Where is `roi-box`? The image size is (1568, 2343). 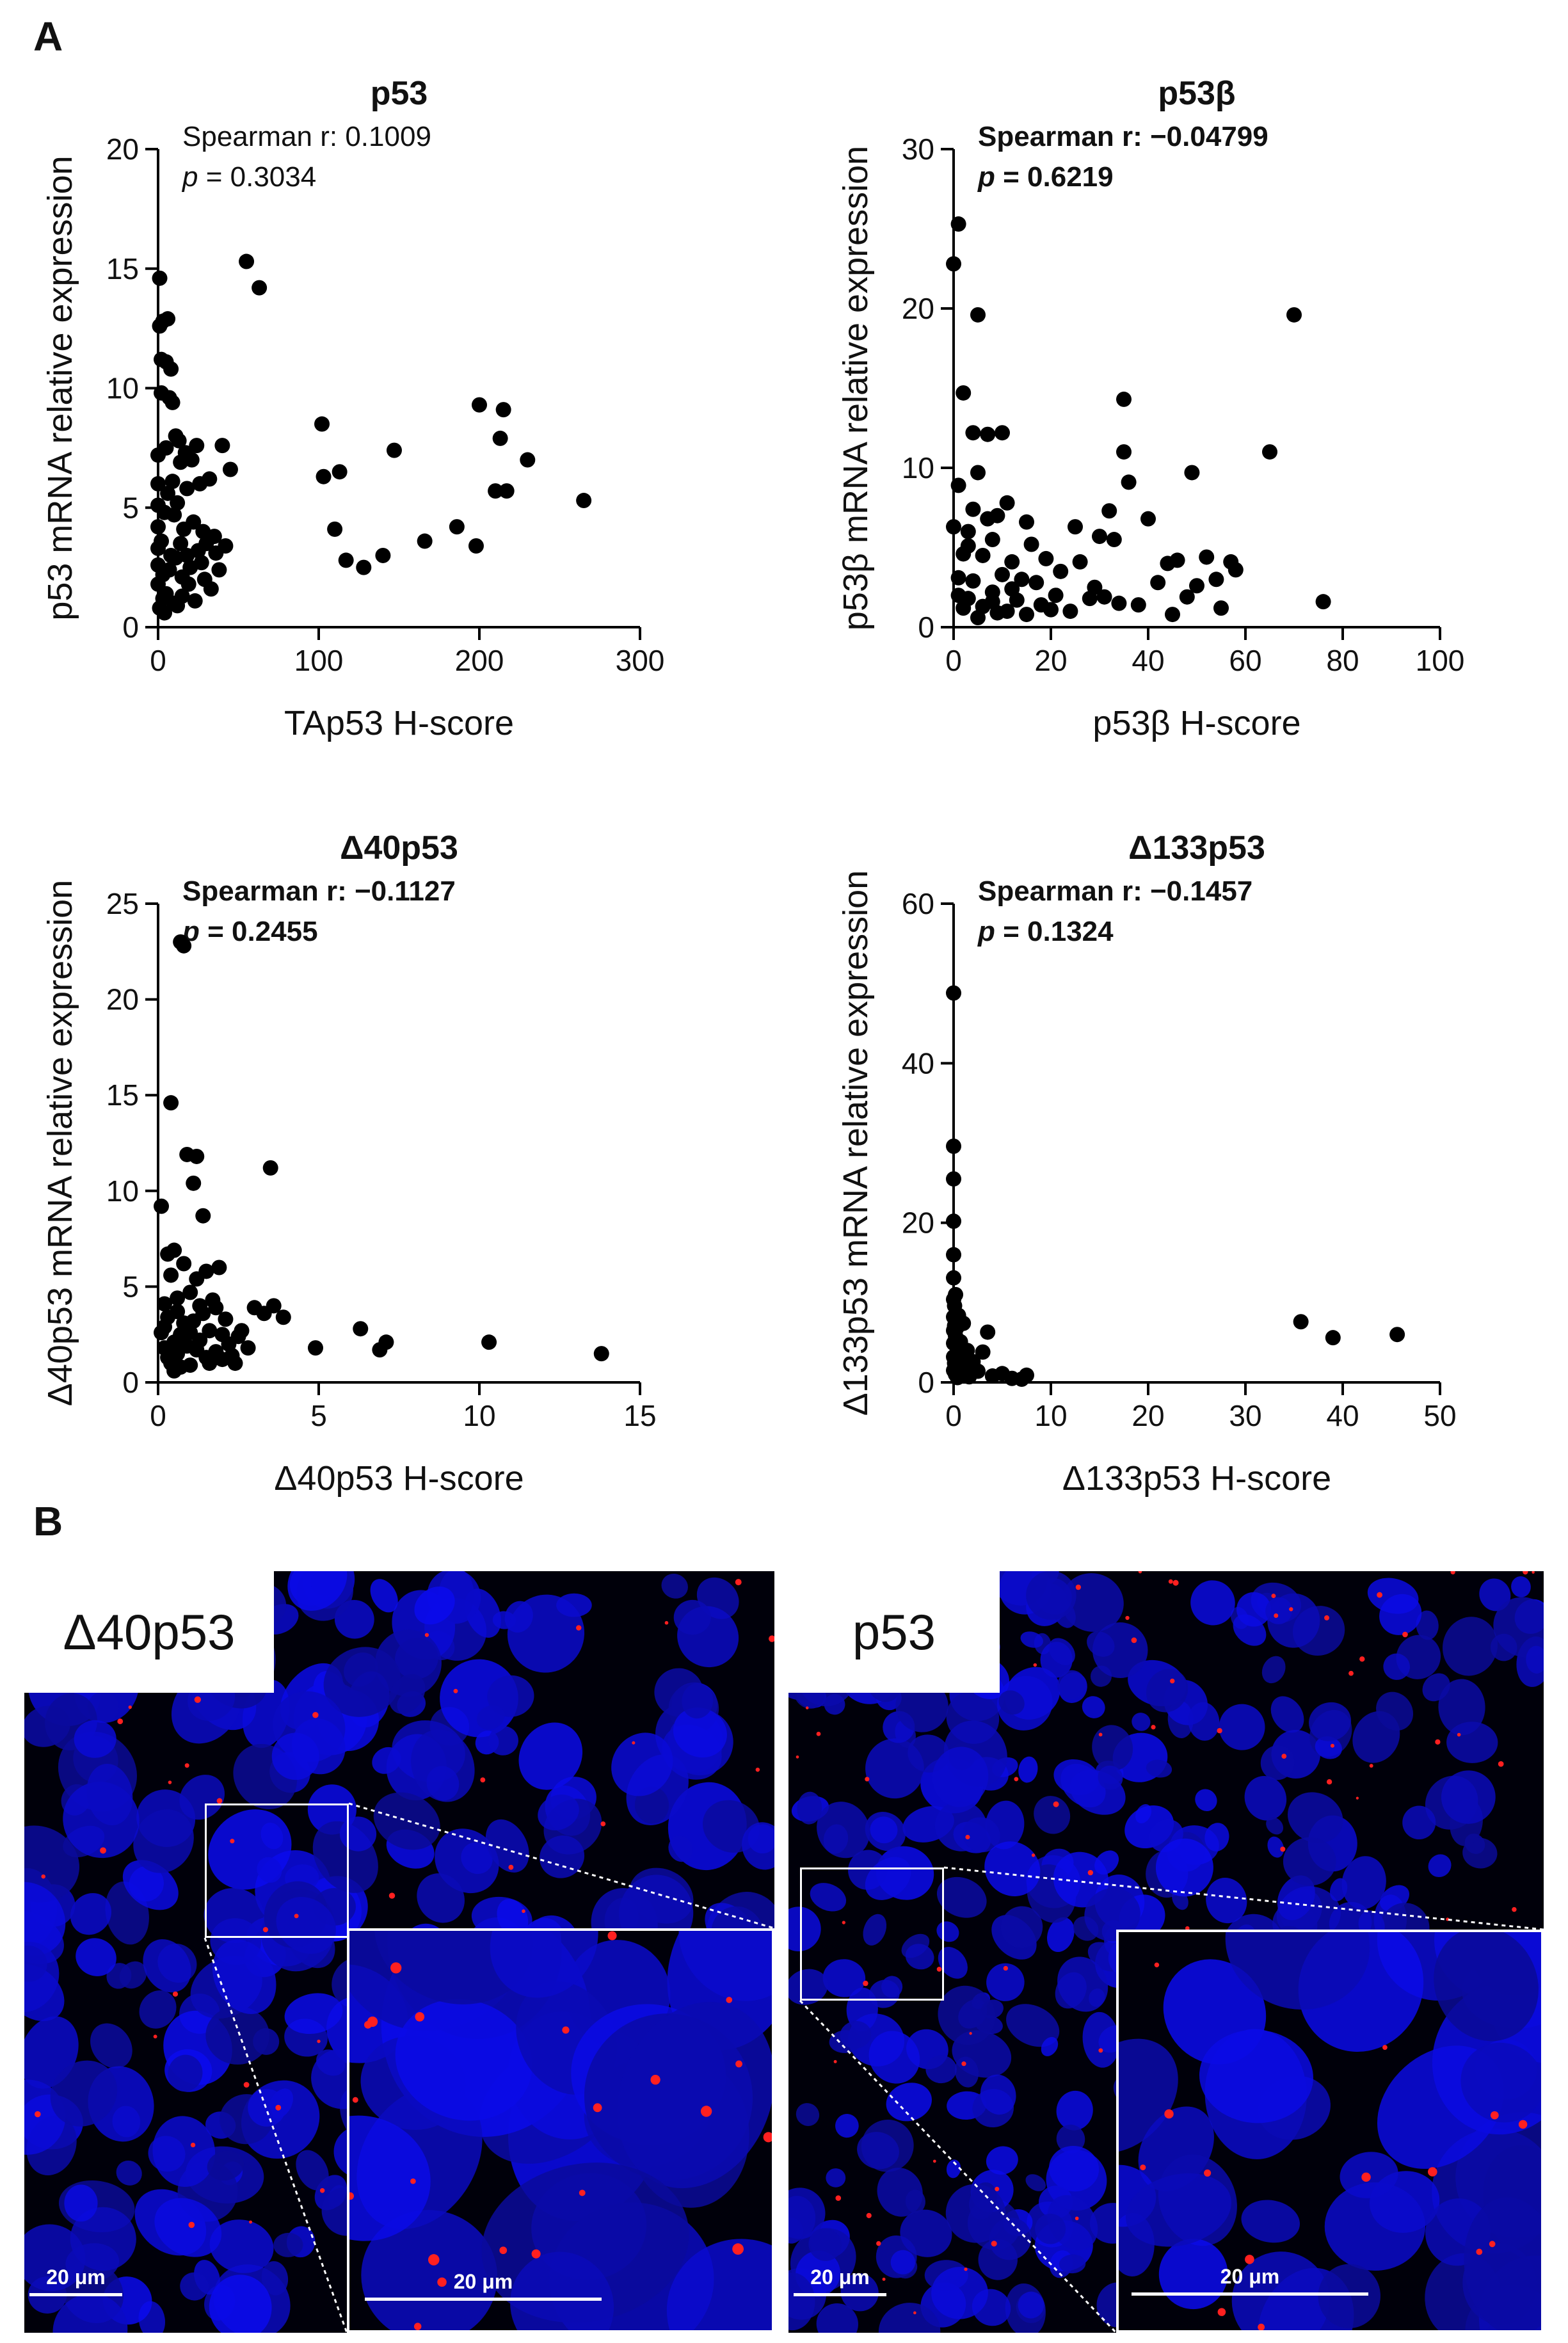 roi-box is located at coordinates (872, 1934).